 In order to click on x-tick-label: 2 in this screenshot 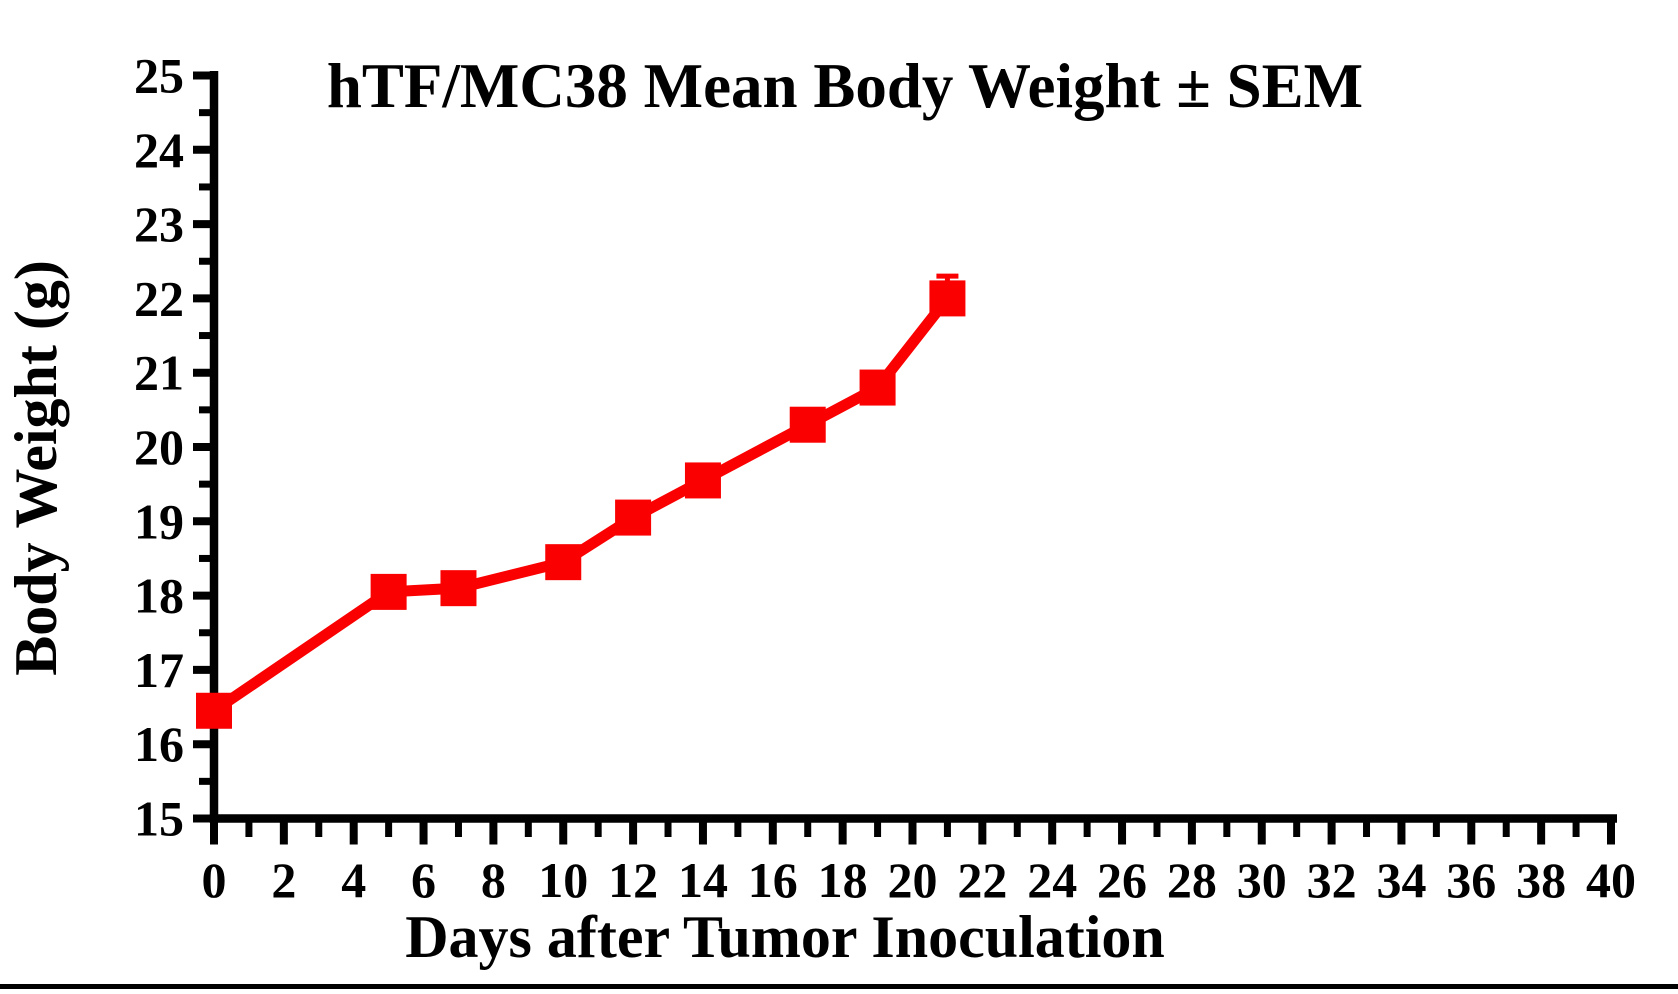, I will do `click(283, 880)`.